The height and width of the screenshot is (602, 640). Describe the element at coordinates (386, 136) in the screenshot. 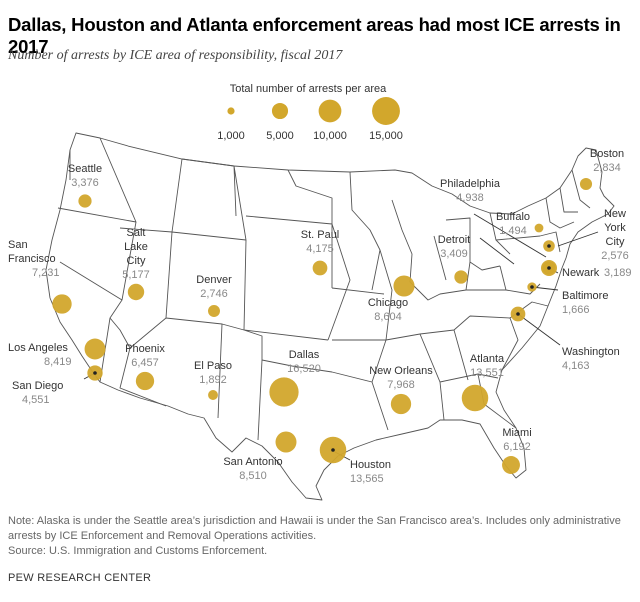

I see `legend-label-15000: 15,000` at that location.